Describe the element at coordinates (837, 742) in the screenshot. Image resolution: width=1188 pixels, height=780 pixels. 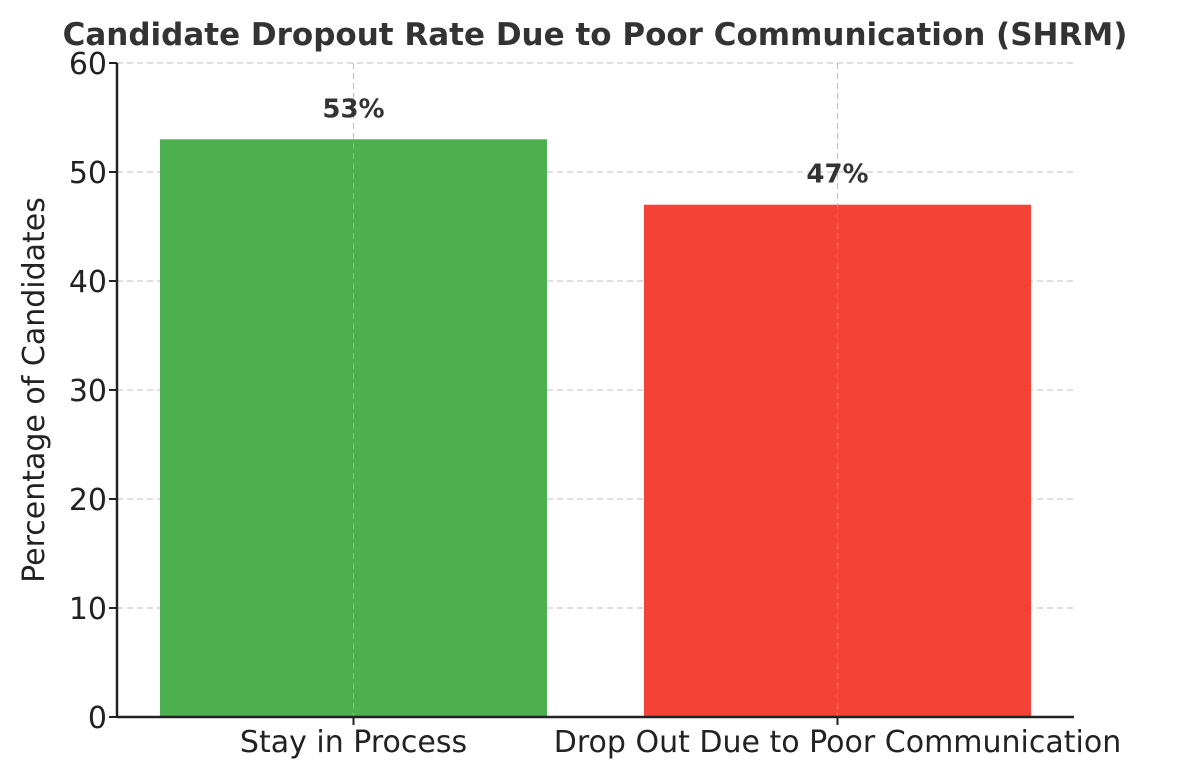
I see `x-tick-label: Drop Out Due to Poor Communication` at that location.